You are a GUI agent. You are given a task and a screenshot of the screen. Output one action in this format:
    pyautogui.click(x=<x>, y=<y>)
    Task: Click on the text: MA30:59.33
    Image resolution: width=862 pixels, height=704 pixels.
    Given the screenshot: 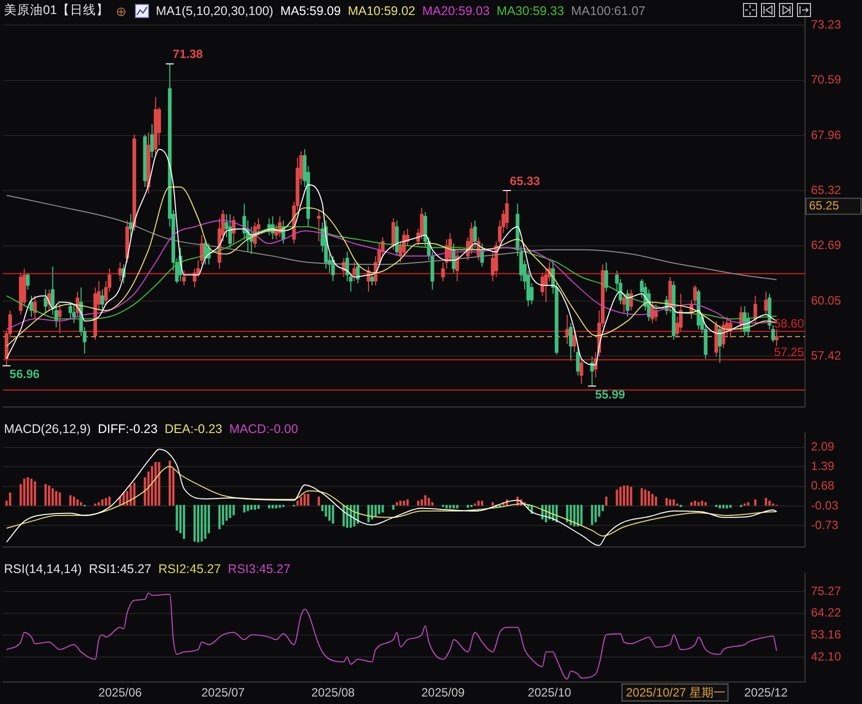 What is the action you would take?
    pyautogui.click(x=530, y=11)
    